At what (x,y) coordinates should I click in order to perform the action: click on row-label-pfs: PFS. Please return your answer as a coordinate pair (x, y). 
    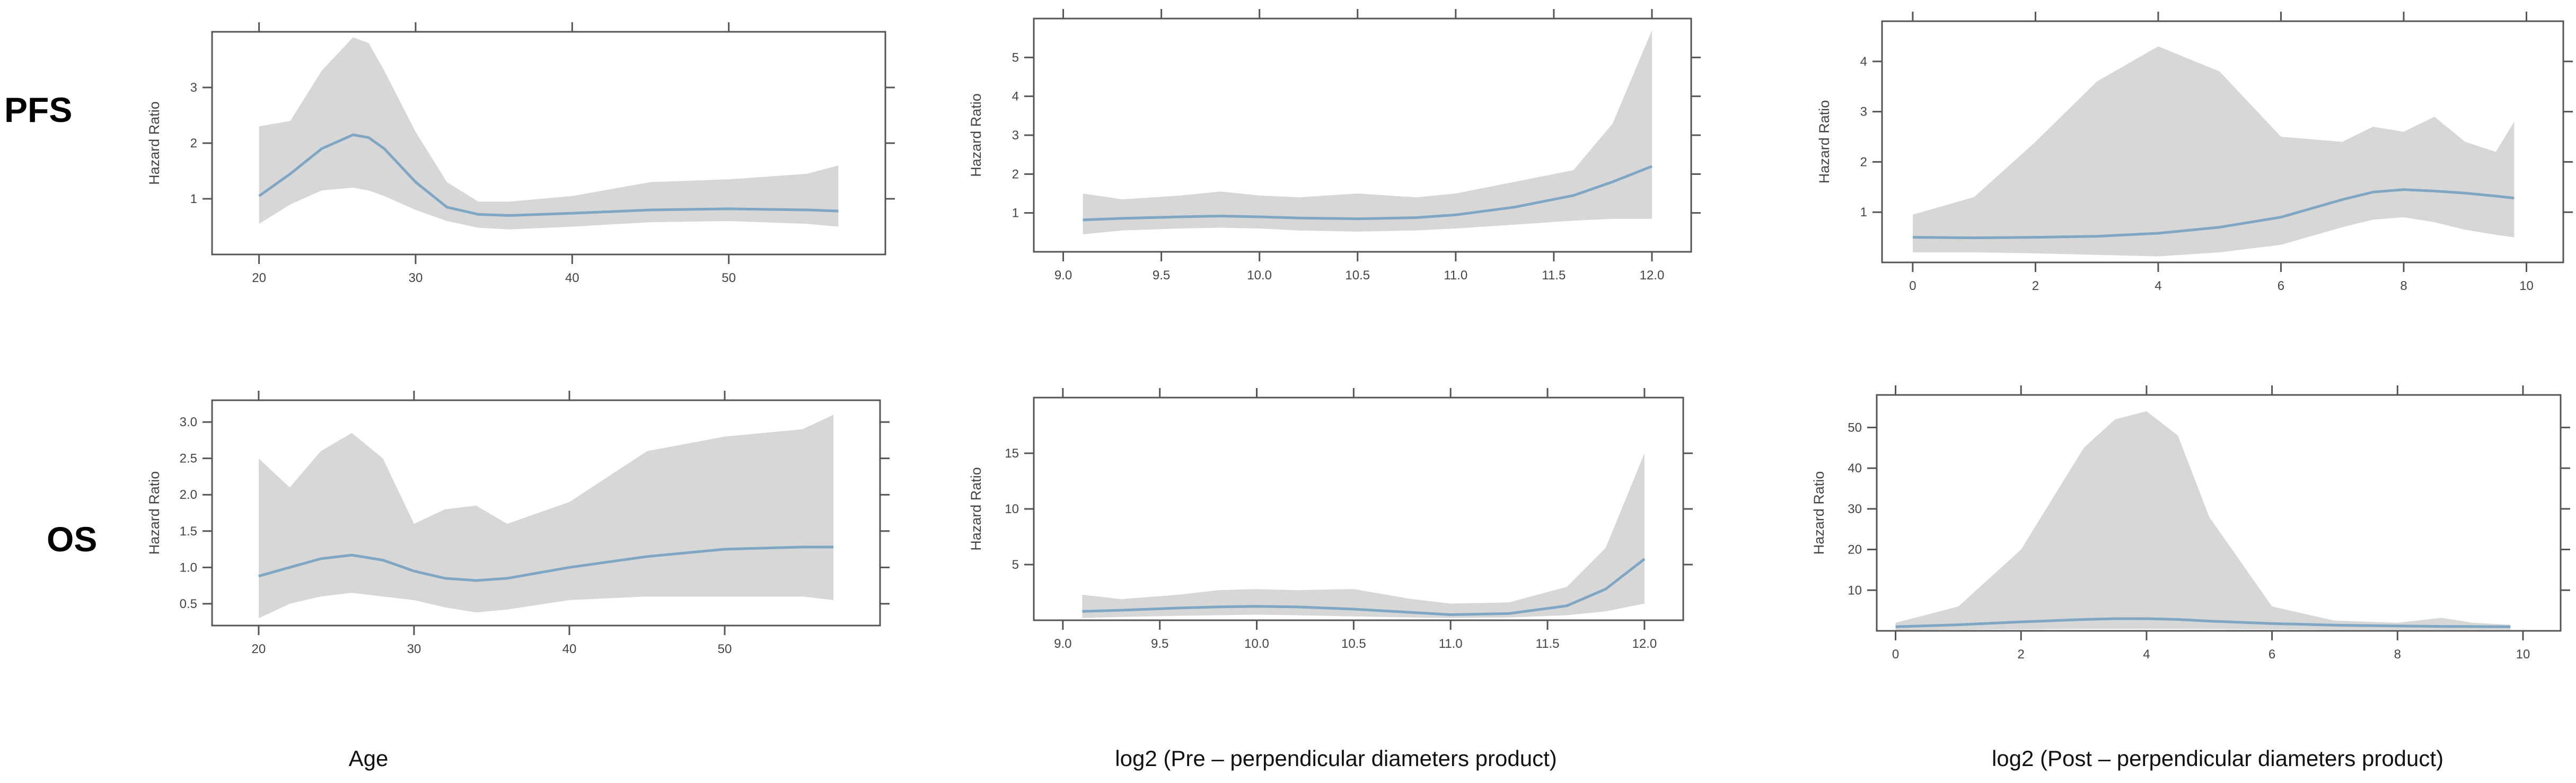
    Looking at the image, I should click on (38, 109).